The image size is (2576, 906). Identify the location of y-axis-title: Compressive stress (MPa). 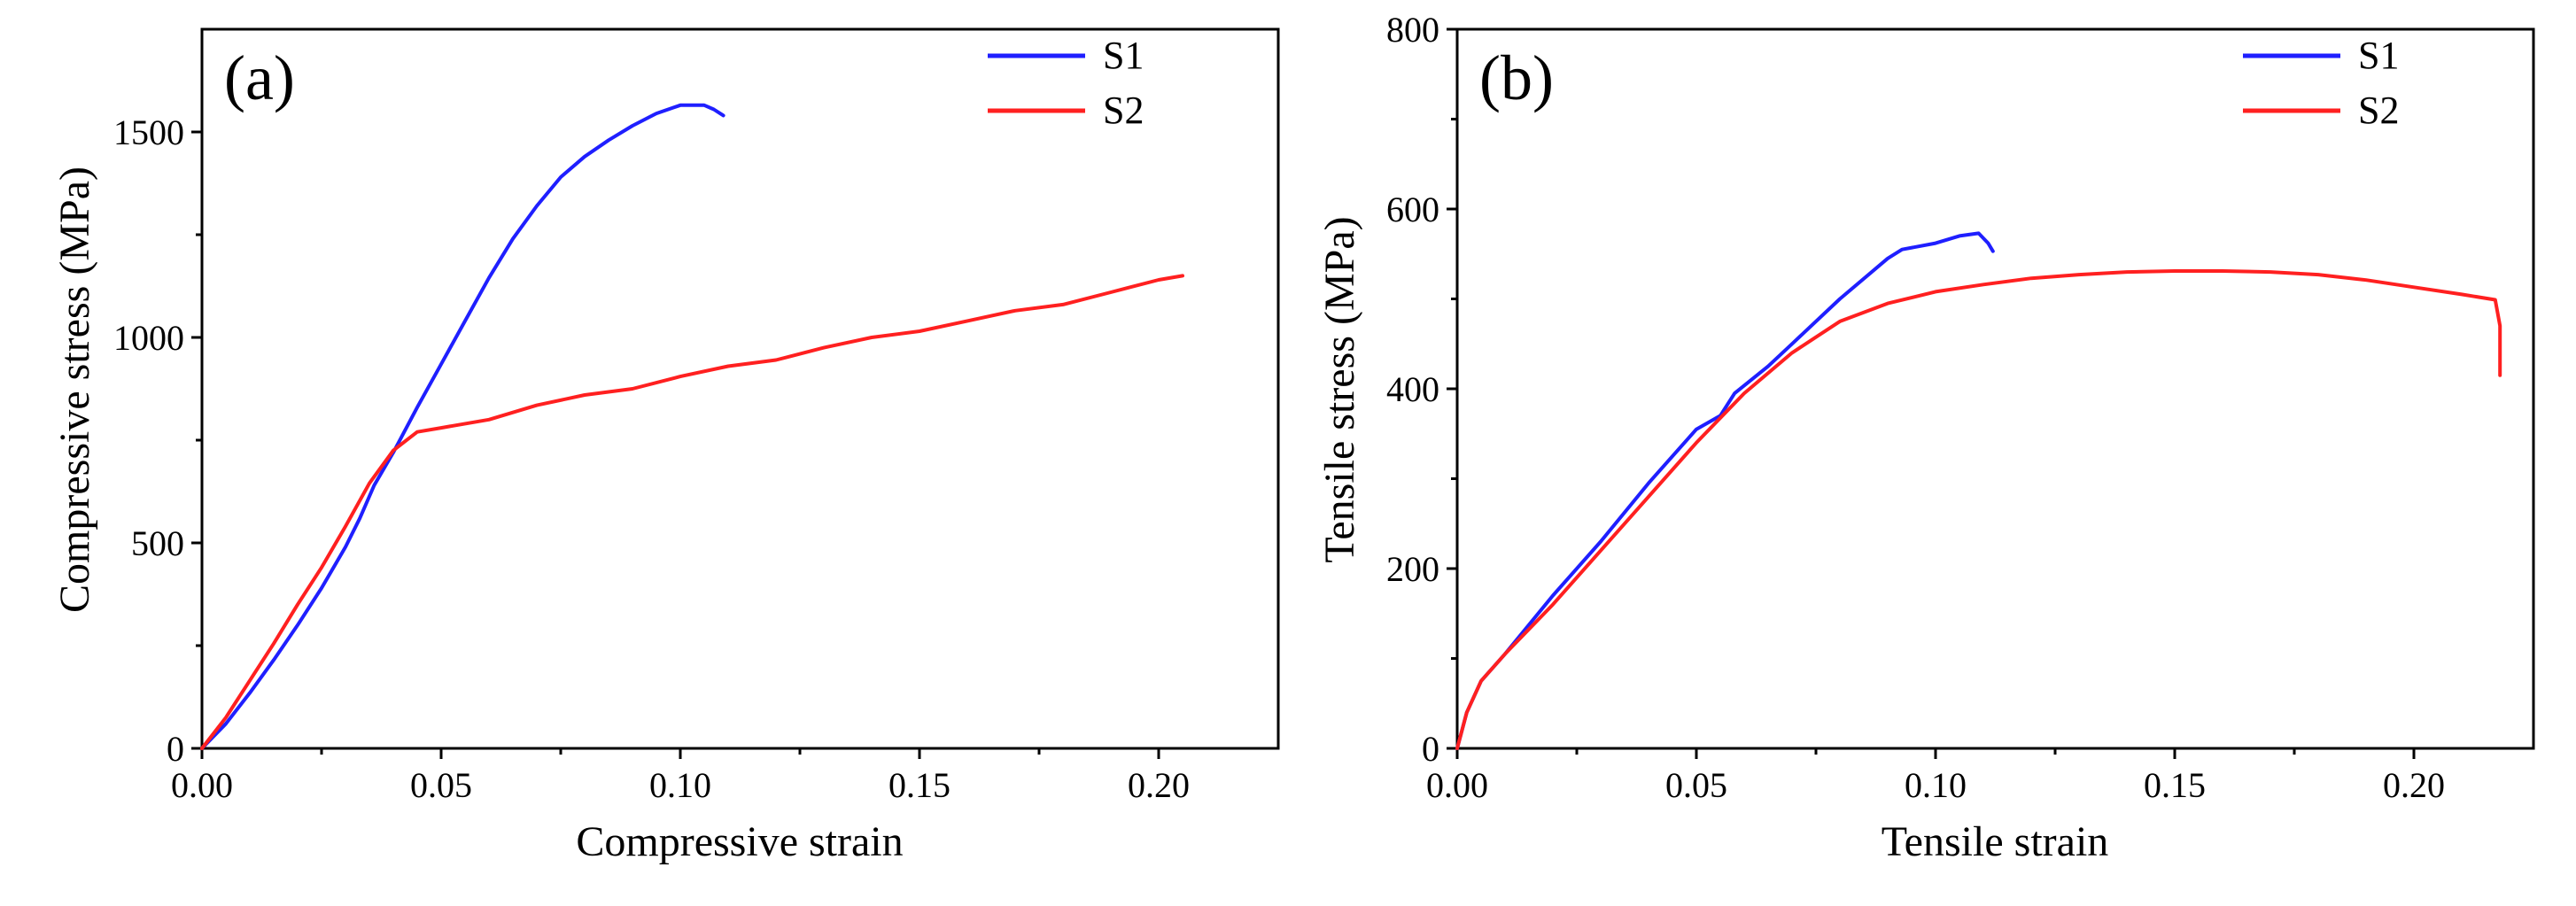
(74, 389).